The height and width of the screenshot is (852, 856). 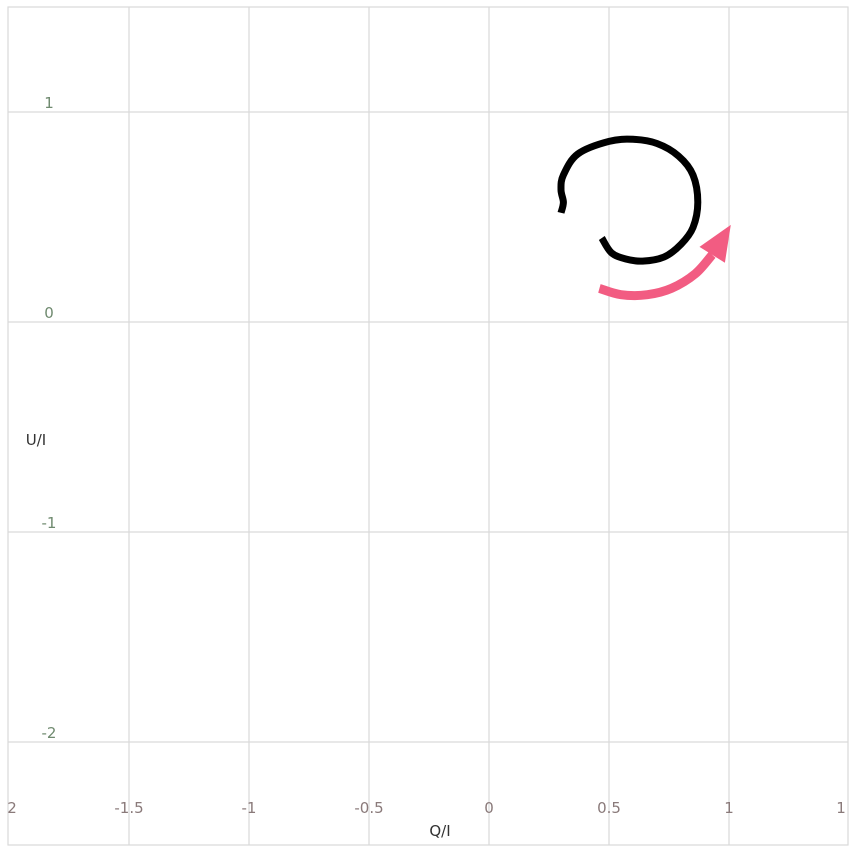 I want to click on x-tick-label: -1, so click(x=249, y=808).